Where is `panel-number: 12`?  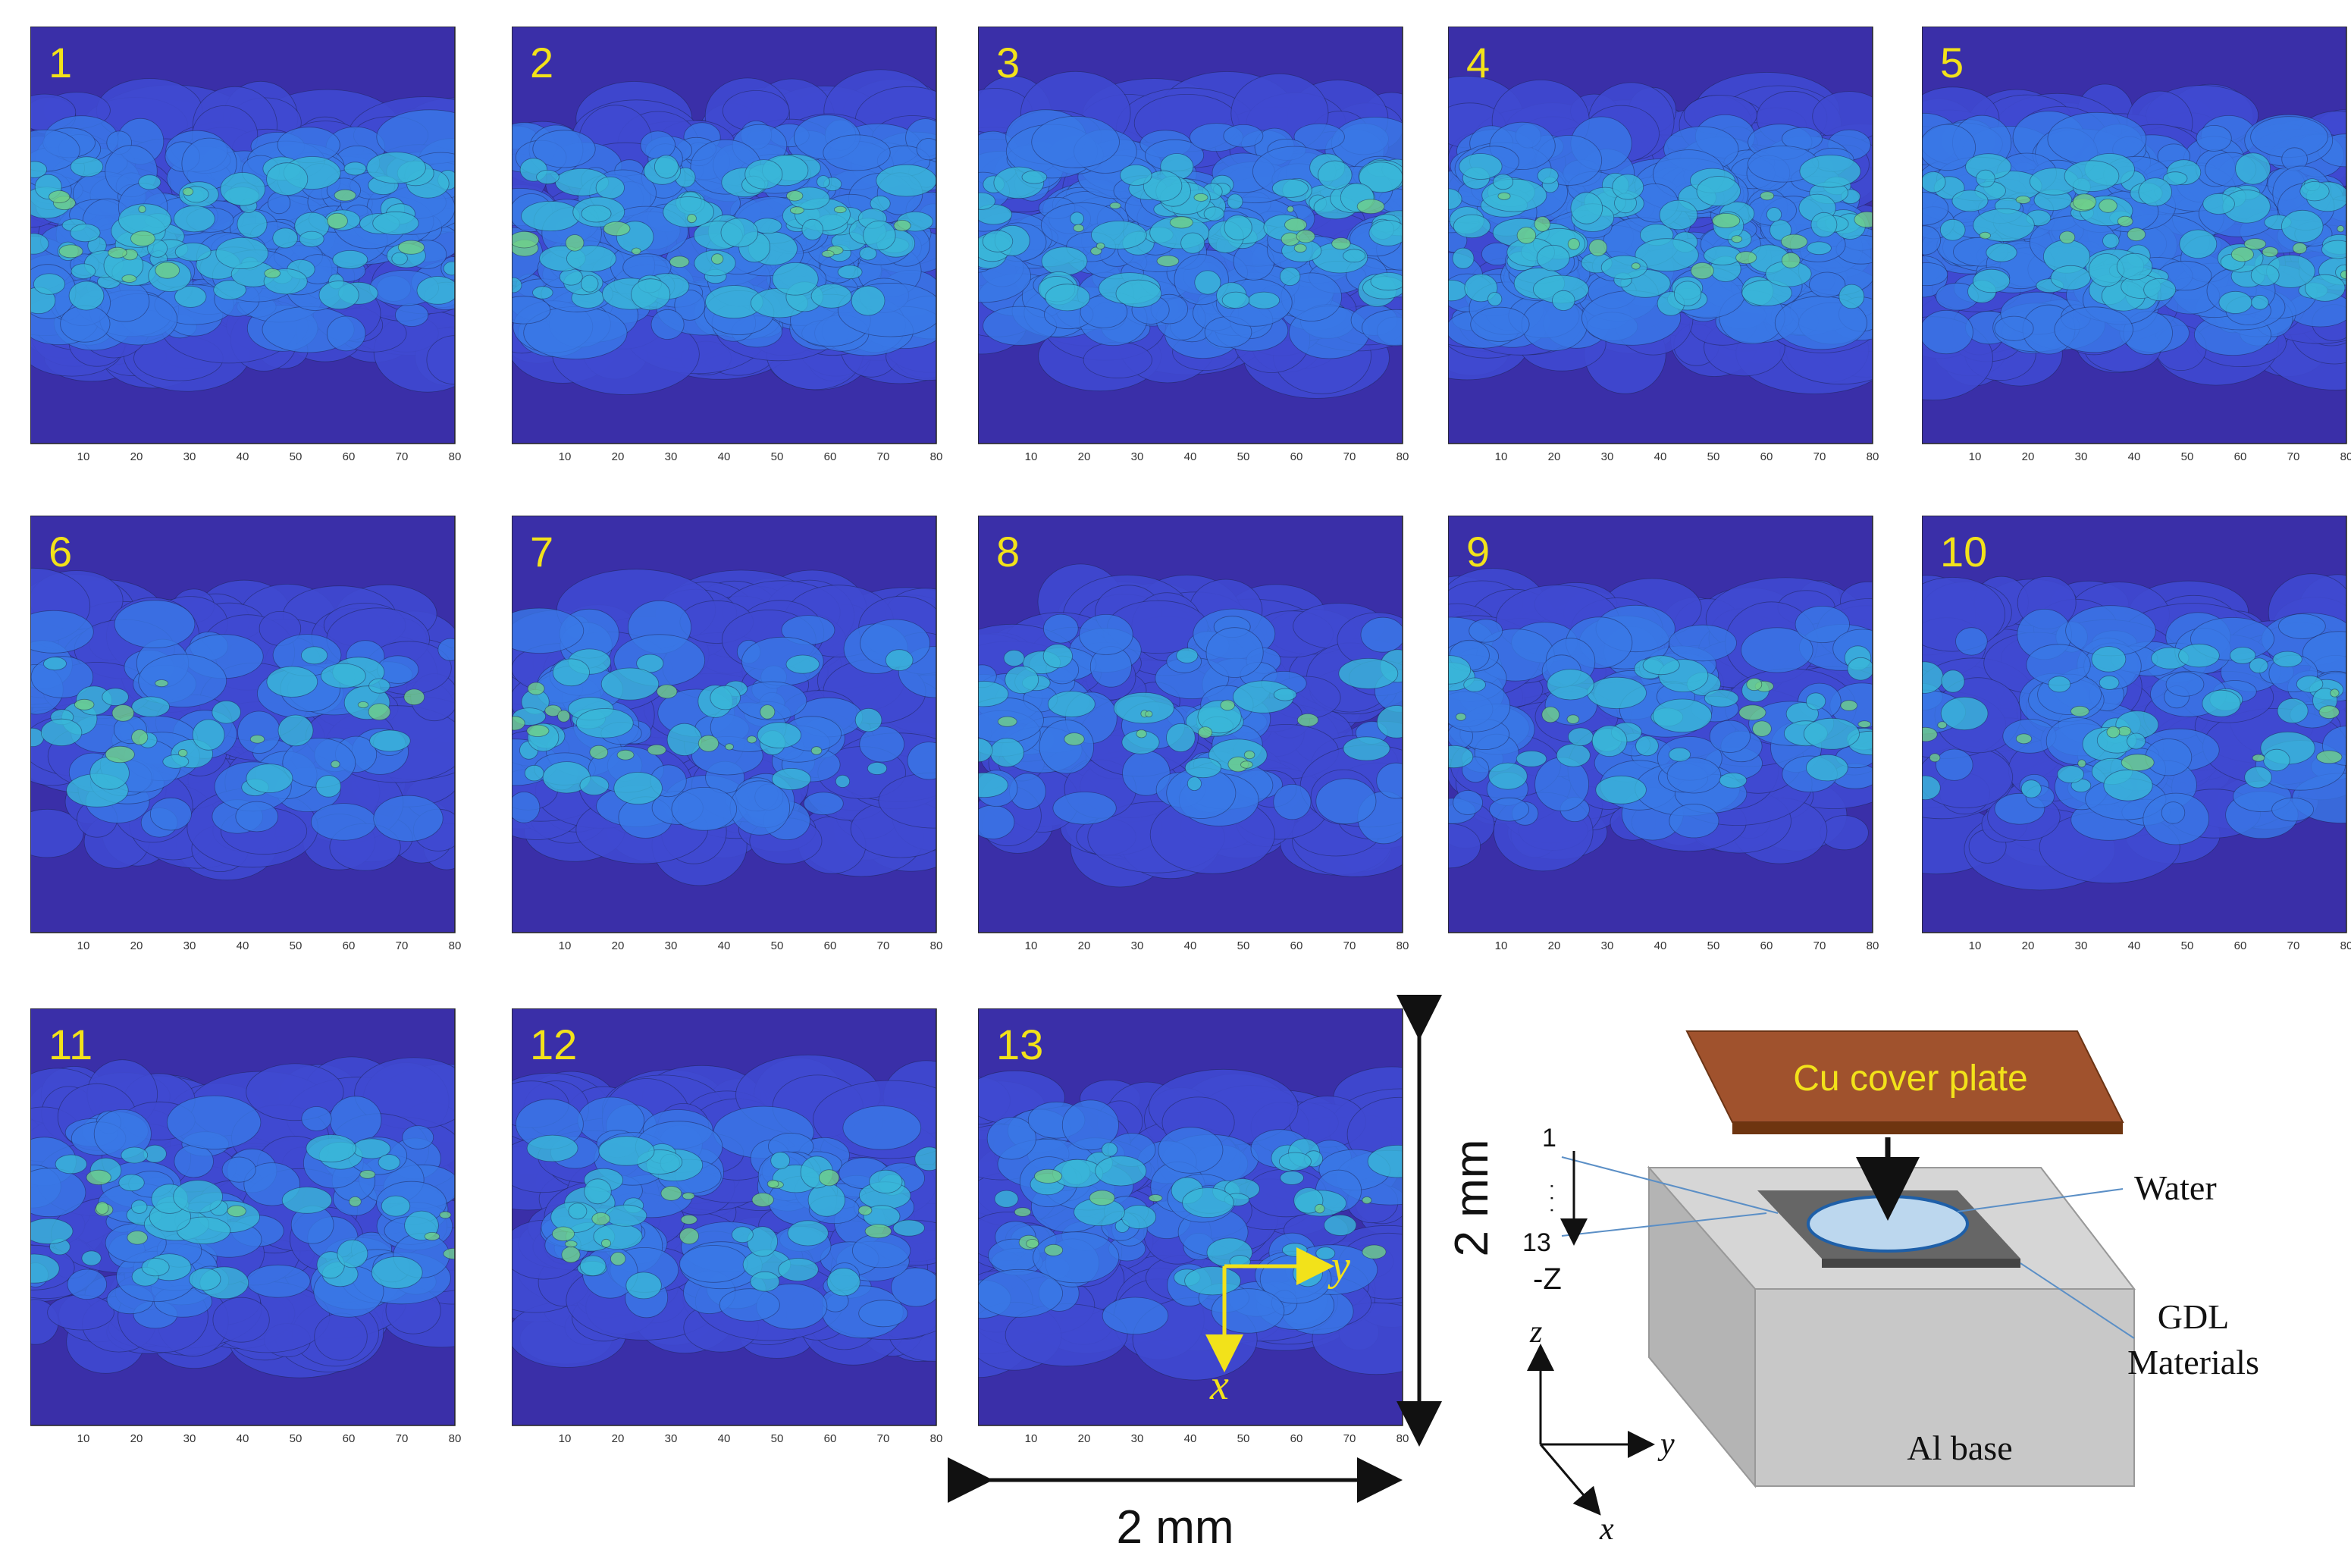 panel-number: 12 is located at coordinates (554, 1044).